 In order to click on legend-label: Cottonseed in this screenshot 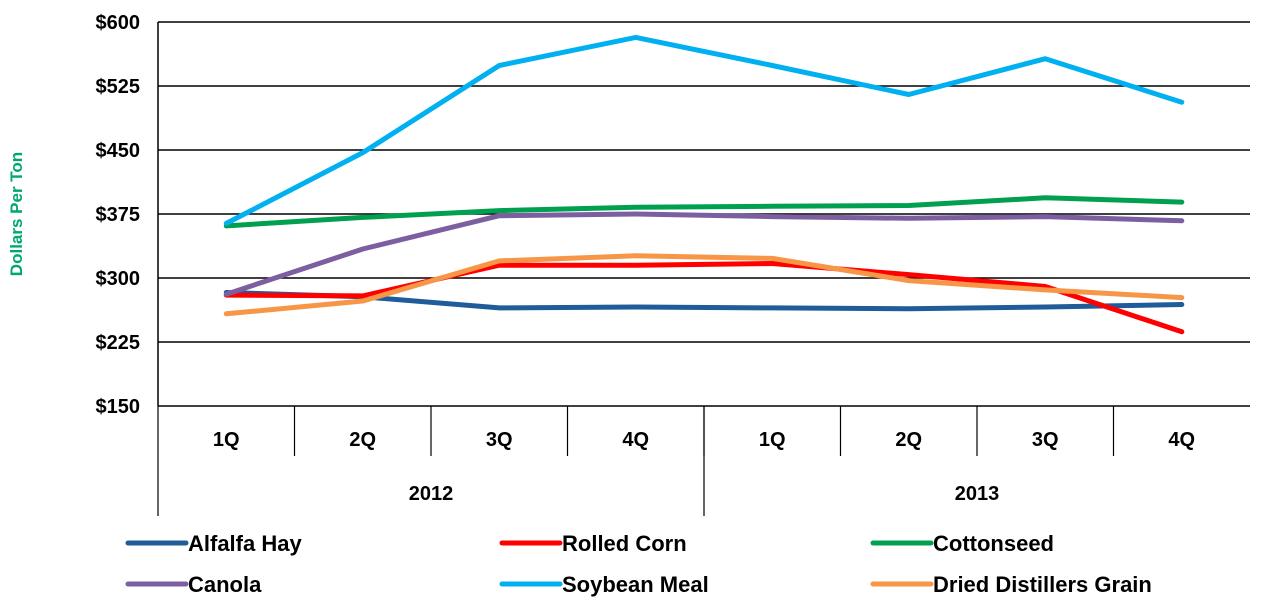, I will do `click(993, 543)`.